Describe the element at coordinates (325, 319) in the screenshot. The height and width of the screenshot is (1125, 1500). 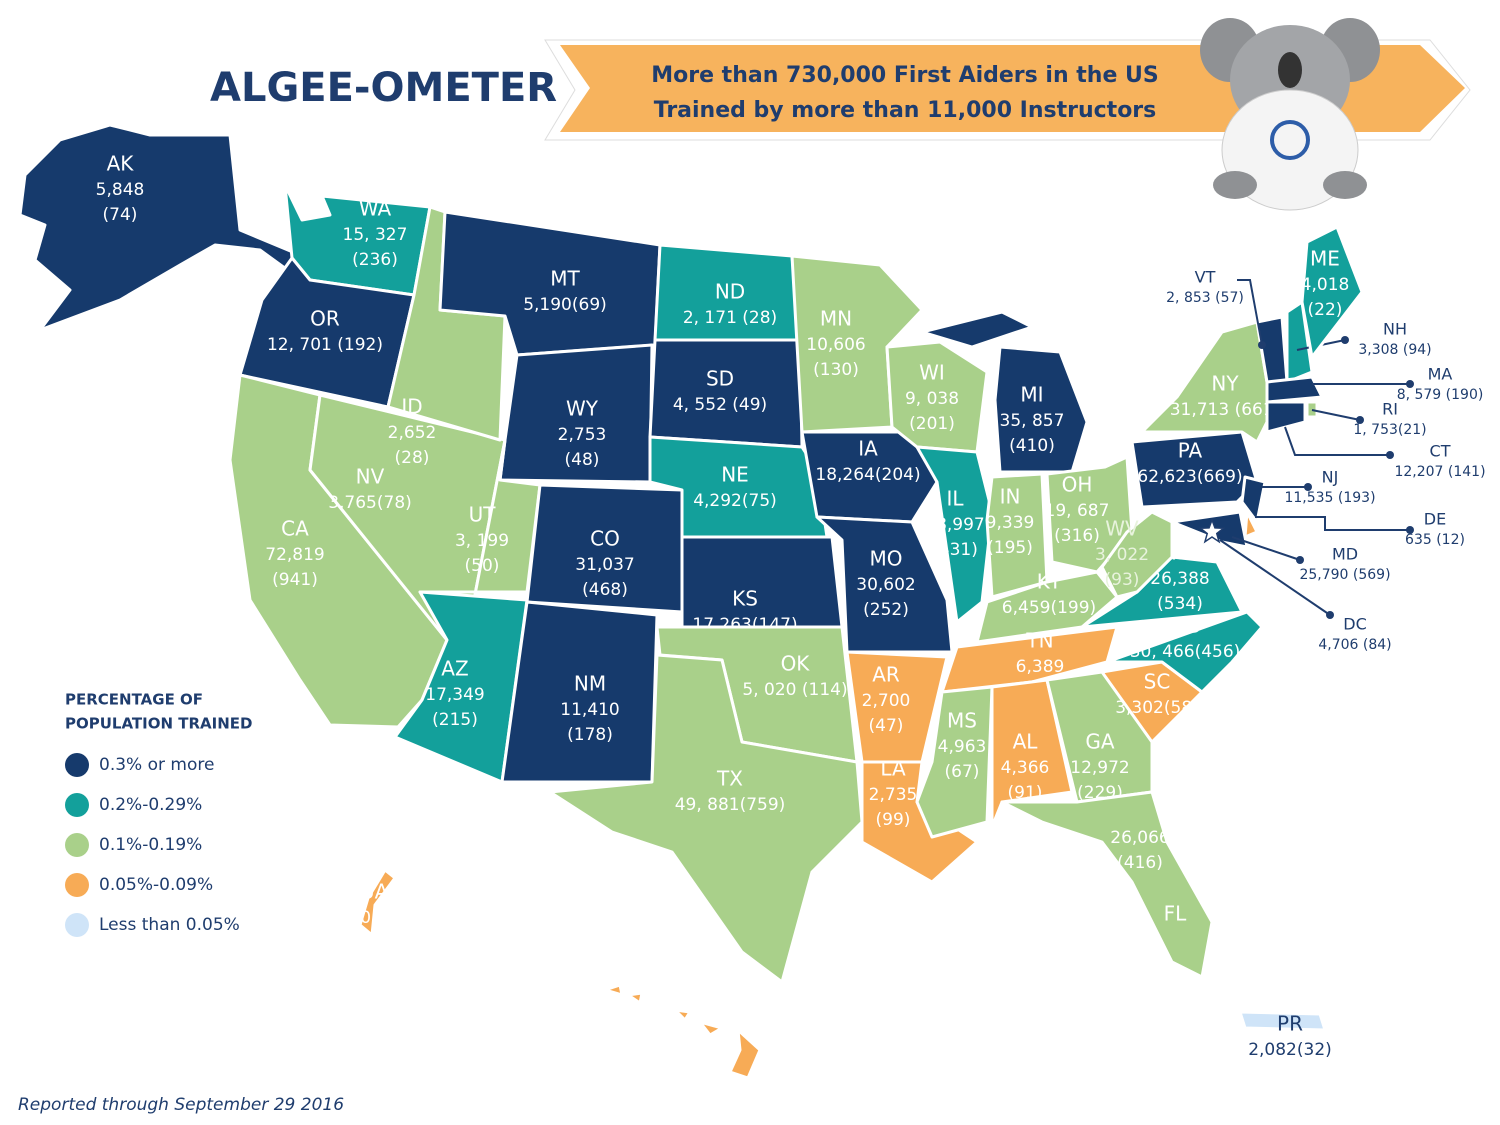
I see `state-abbr: OR` at that location.